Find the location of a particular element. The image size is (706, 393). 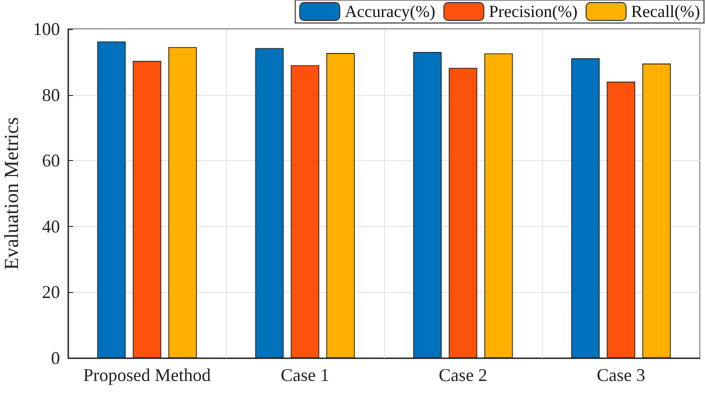

y-tick-label: 80 is located at coordinates (51, 94).